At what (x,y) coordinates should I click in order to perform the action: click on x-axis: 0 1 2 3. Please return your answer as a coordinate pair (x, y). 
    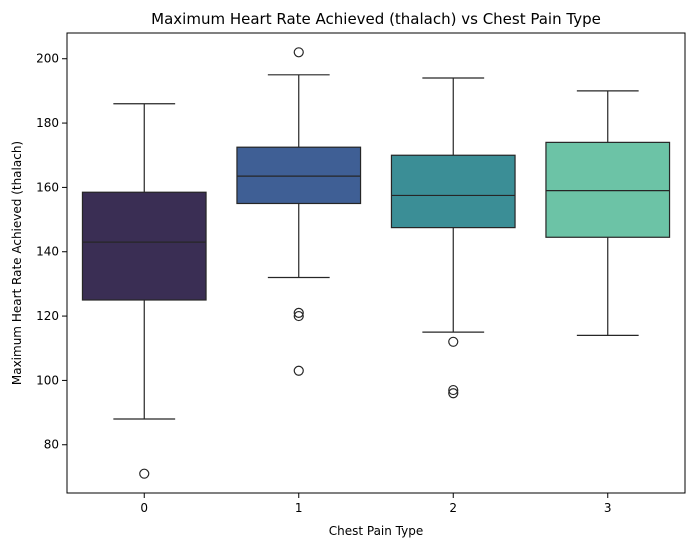
    Looking at the image, I should click on (376, 504).